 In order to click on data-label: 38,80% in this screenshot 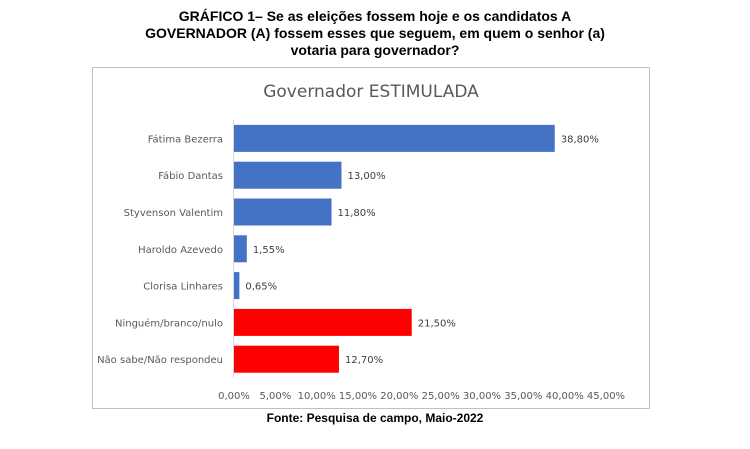, I will do `click(580, 139)`.